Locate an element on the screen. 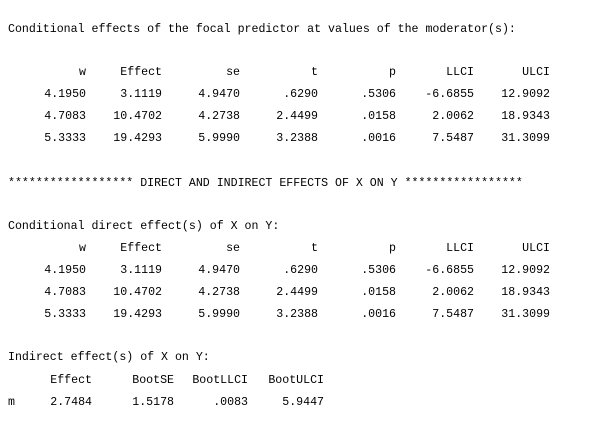  column-header: BootLLCI is located at coordinates (220, 380).